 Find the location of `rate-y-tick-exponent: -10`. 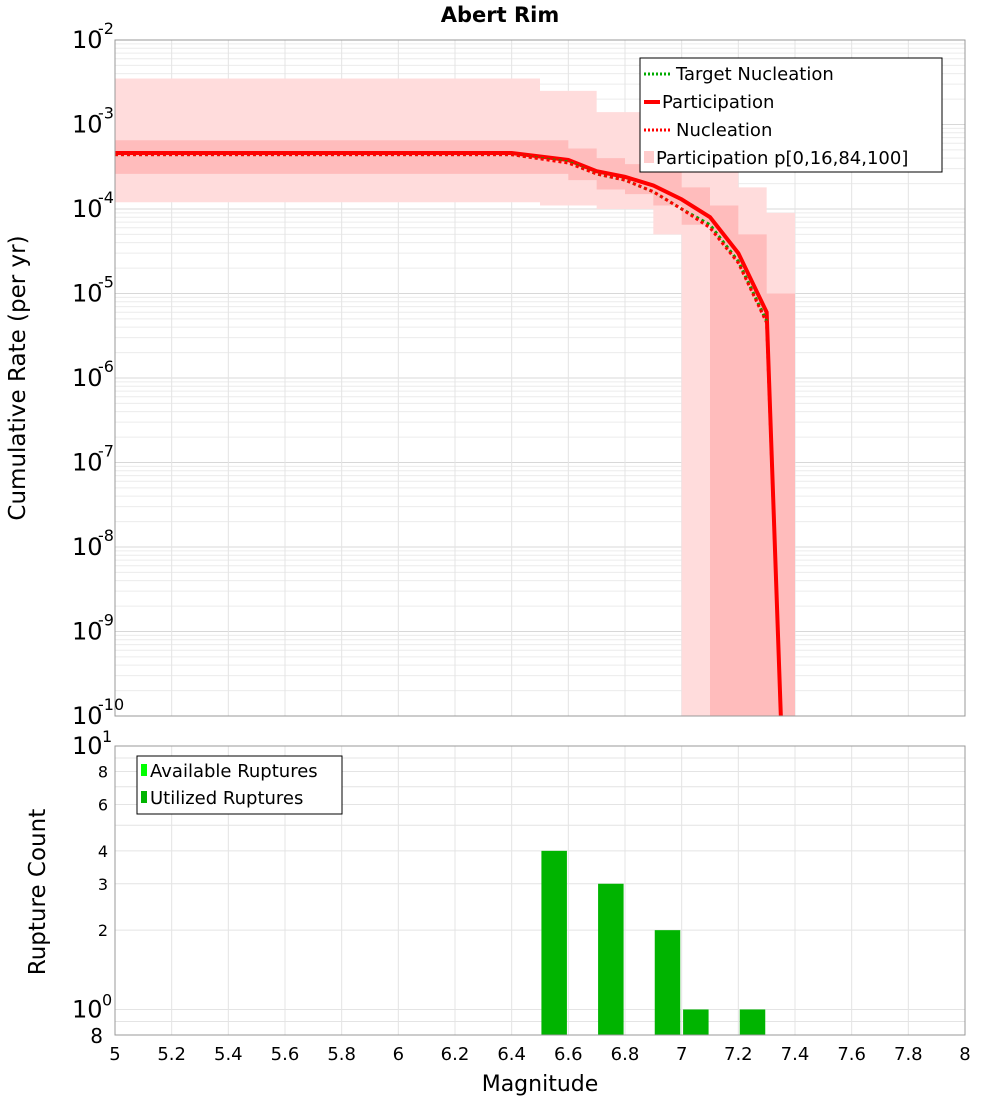

rate-y-tick-exponent: -10 is located at coordinates (111, 704).